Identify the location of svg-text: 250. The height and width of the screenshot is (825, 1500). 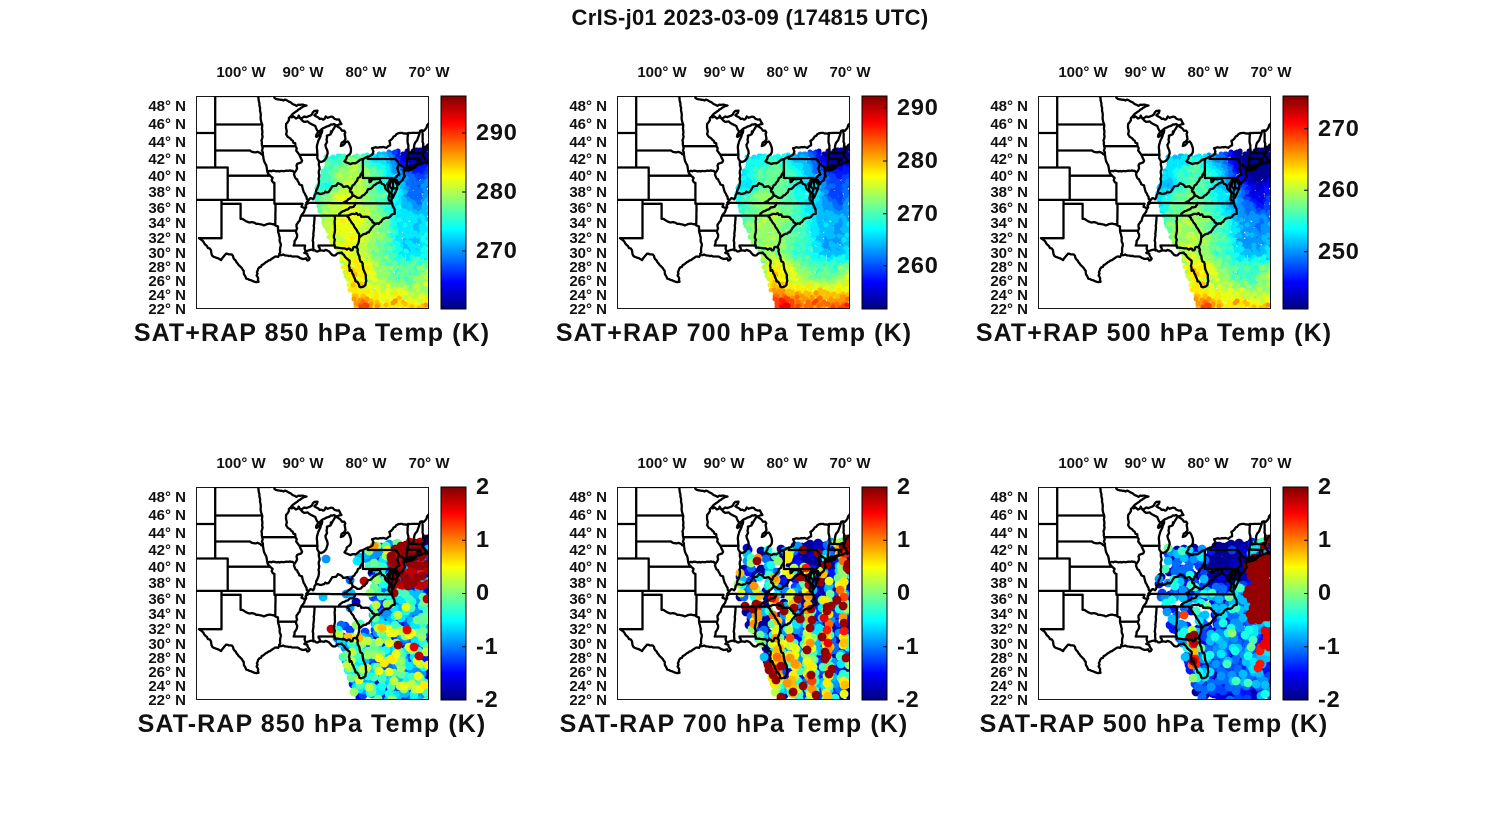
(1339, 251).